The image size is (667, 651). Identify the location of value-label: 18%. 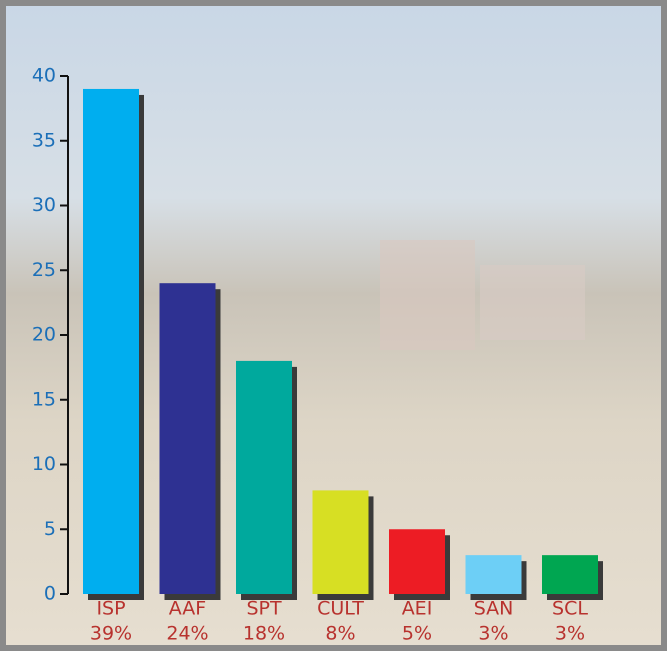
(264, 634).